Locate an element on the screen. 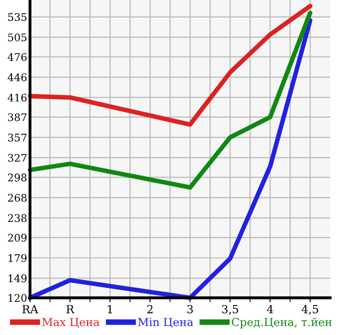 This screenshot has width=345, height=335. x-tick-label: 2 is located at coordinates (150, 309).